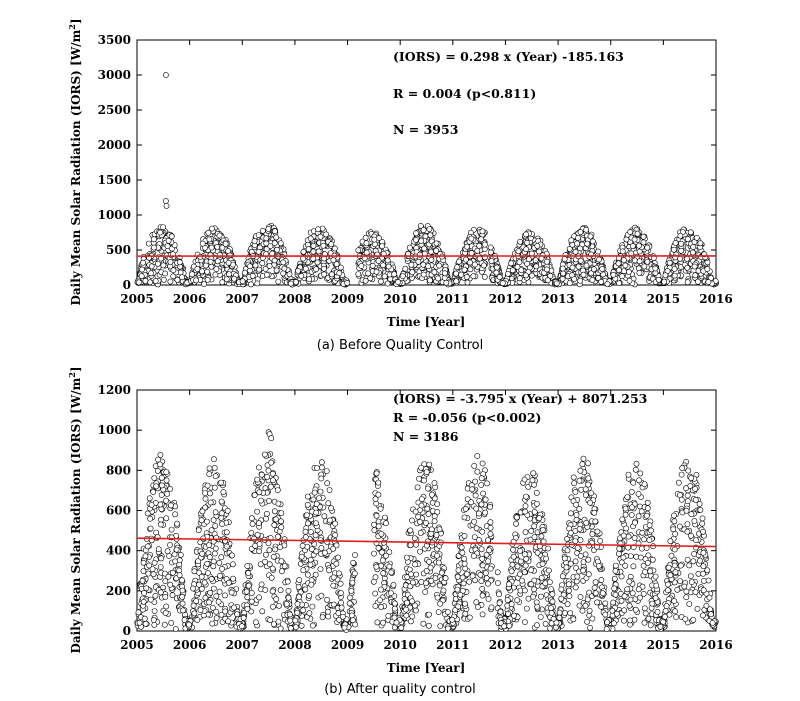 This screenshot has height=701, width=800. Describe the element at coordinates (114, 145) in the screenshot. I see `y-tick-label: 2000` at that location.